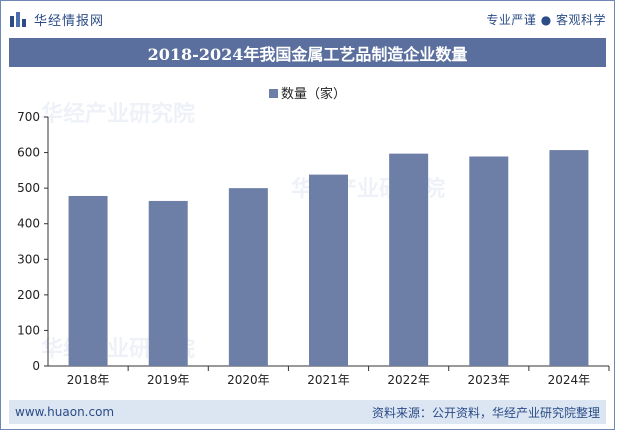 This screenshot has height=432, width=617. Describe the element at coordinates (569, 380) in the screenshot. I see `x-tick-label: 2024年` at that location.